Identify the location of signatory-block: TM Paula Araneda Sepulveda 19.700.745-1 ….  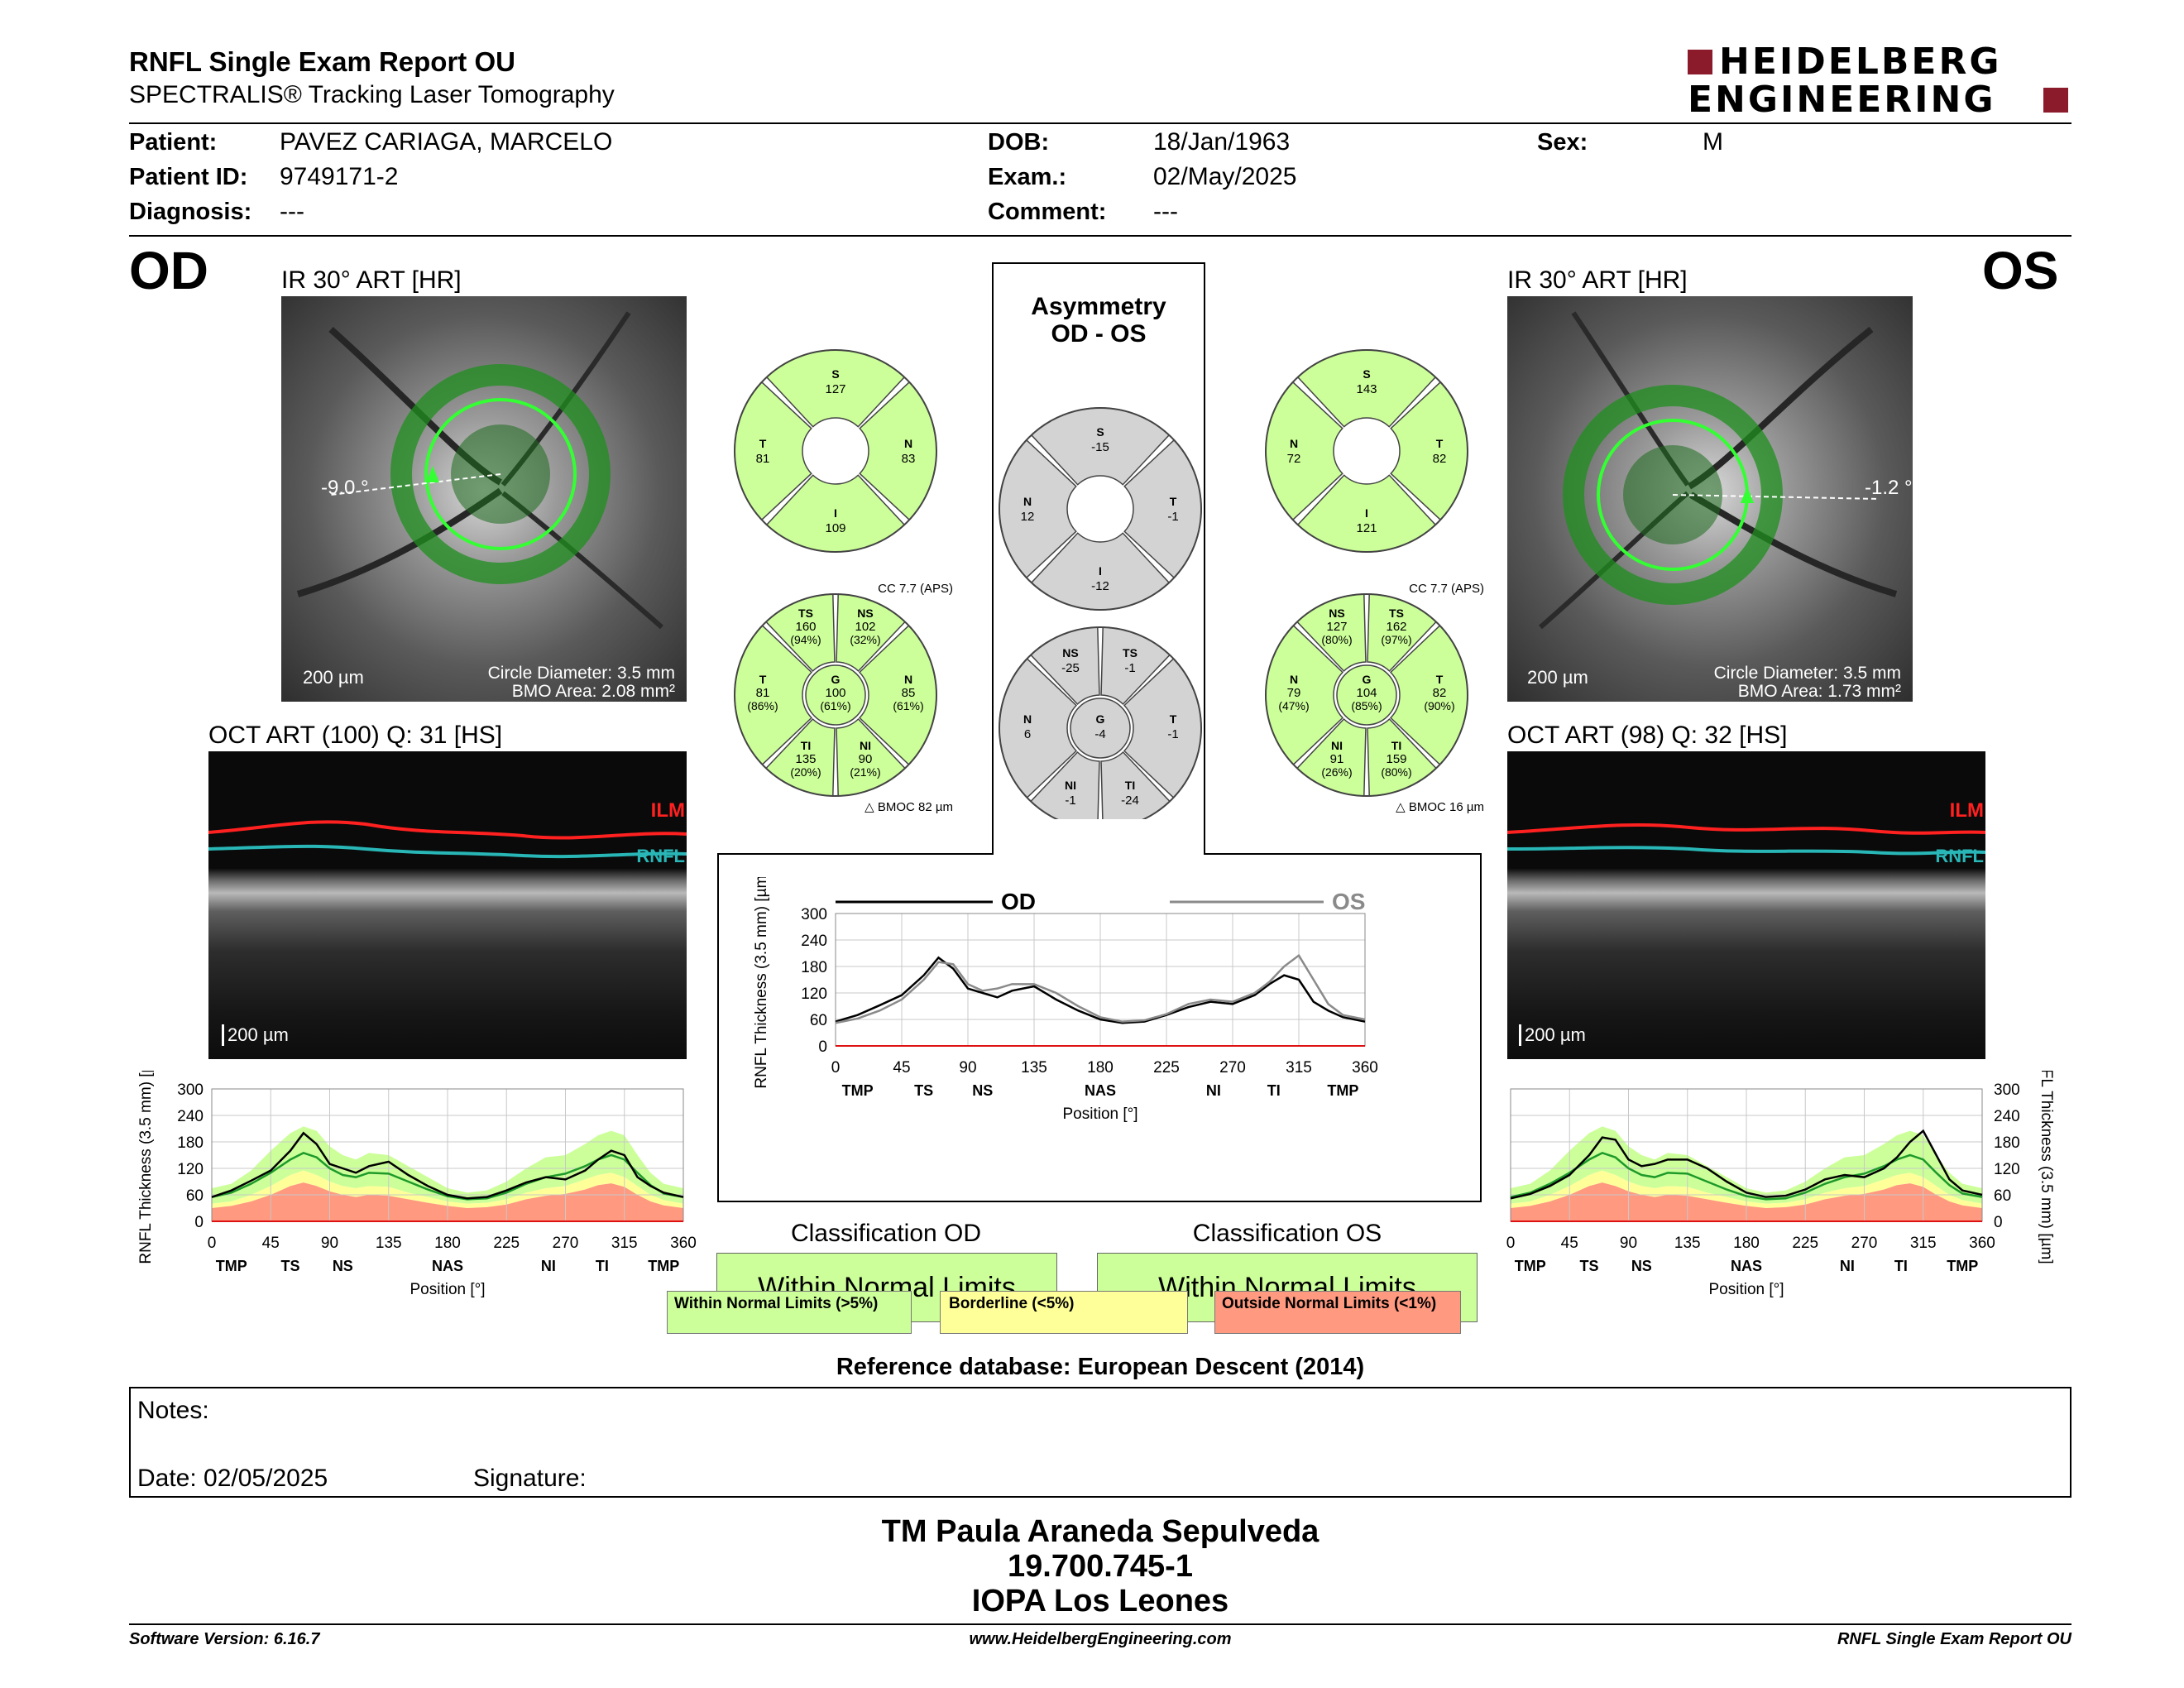
(1100, 1566).